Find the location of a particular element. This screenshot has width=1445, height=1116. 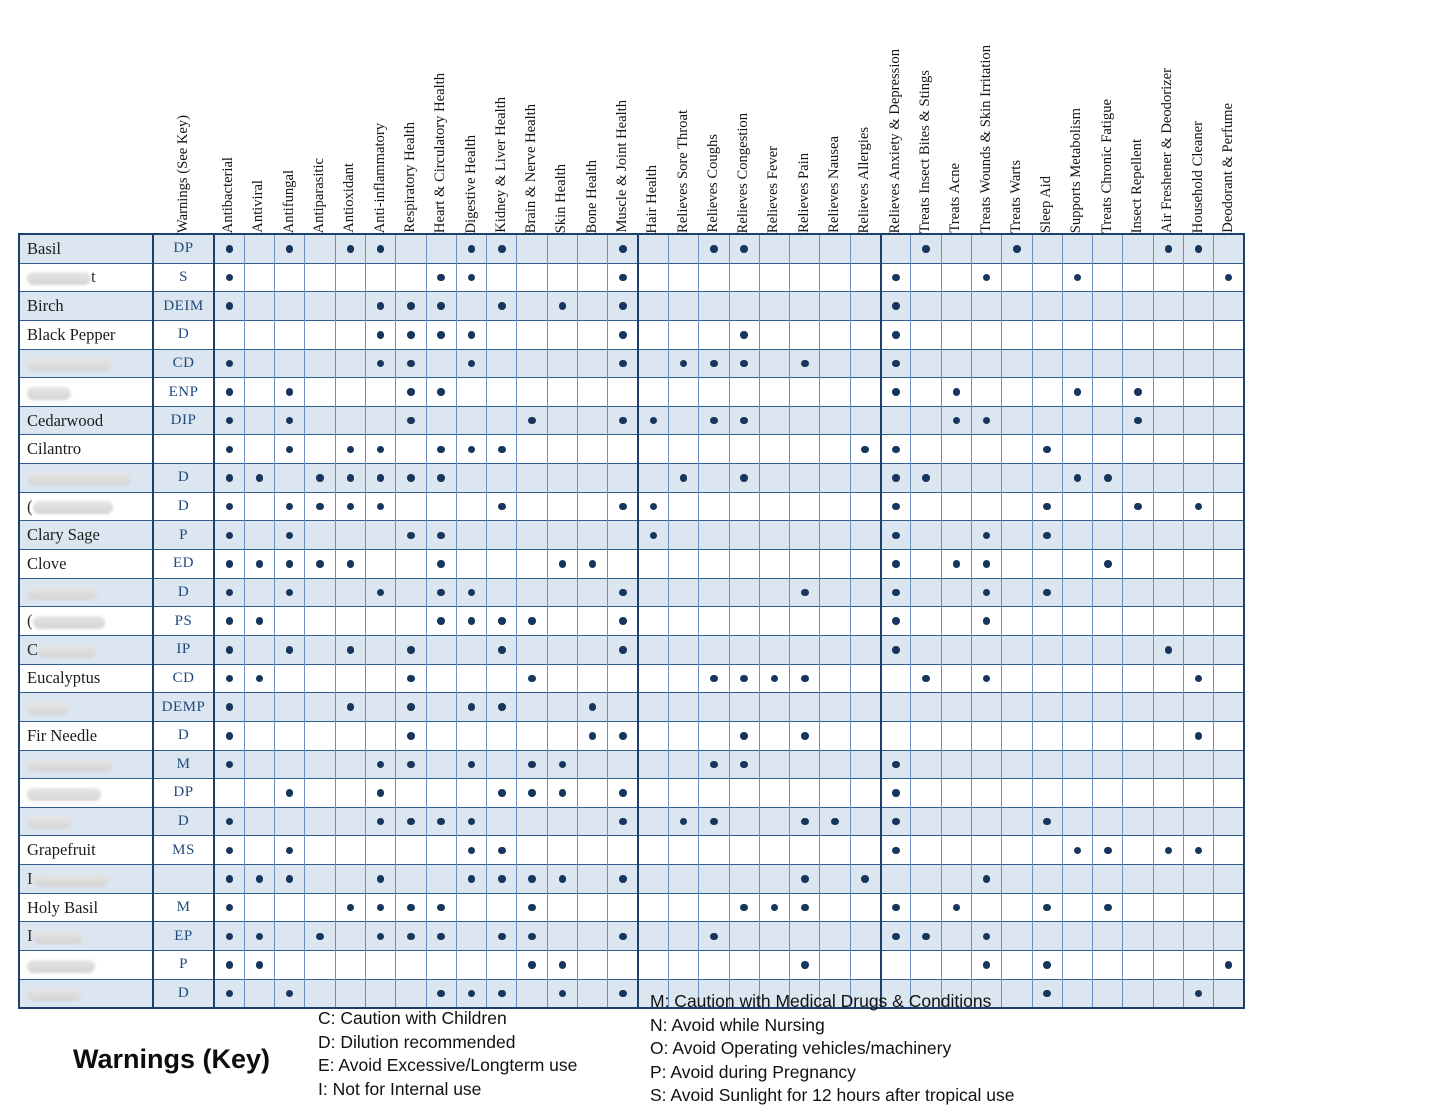

column-header-32: Air Freshener & Deodorizer is located at coordinates (1168, 117).